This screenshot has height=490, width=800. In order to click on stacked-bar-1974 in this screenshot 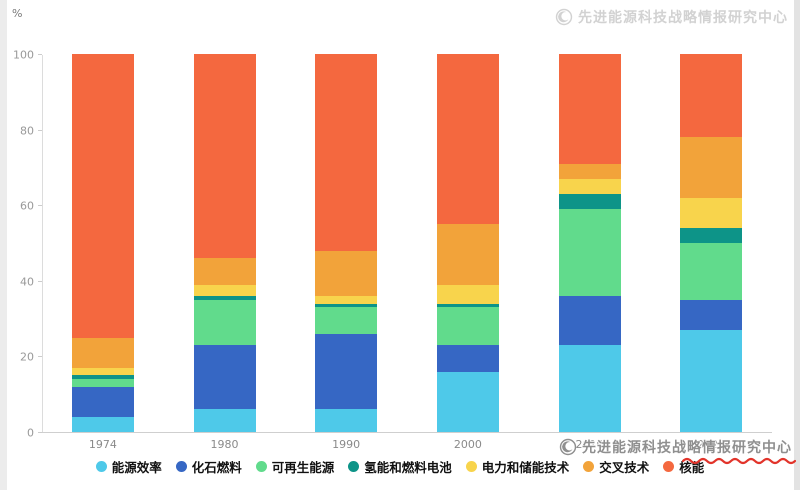, I will do `click(102, 243)`.